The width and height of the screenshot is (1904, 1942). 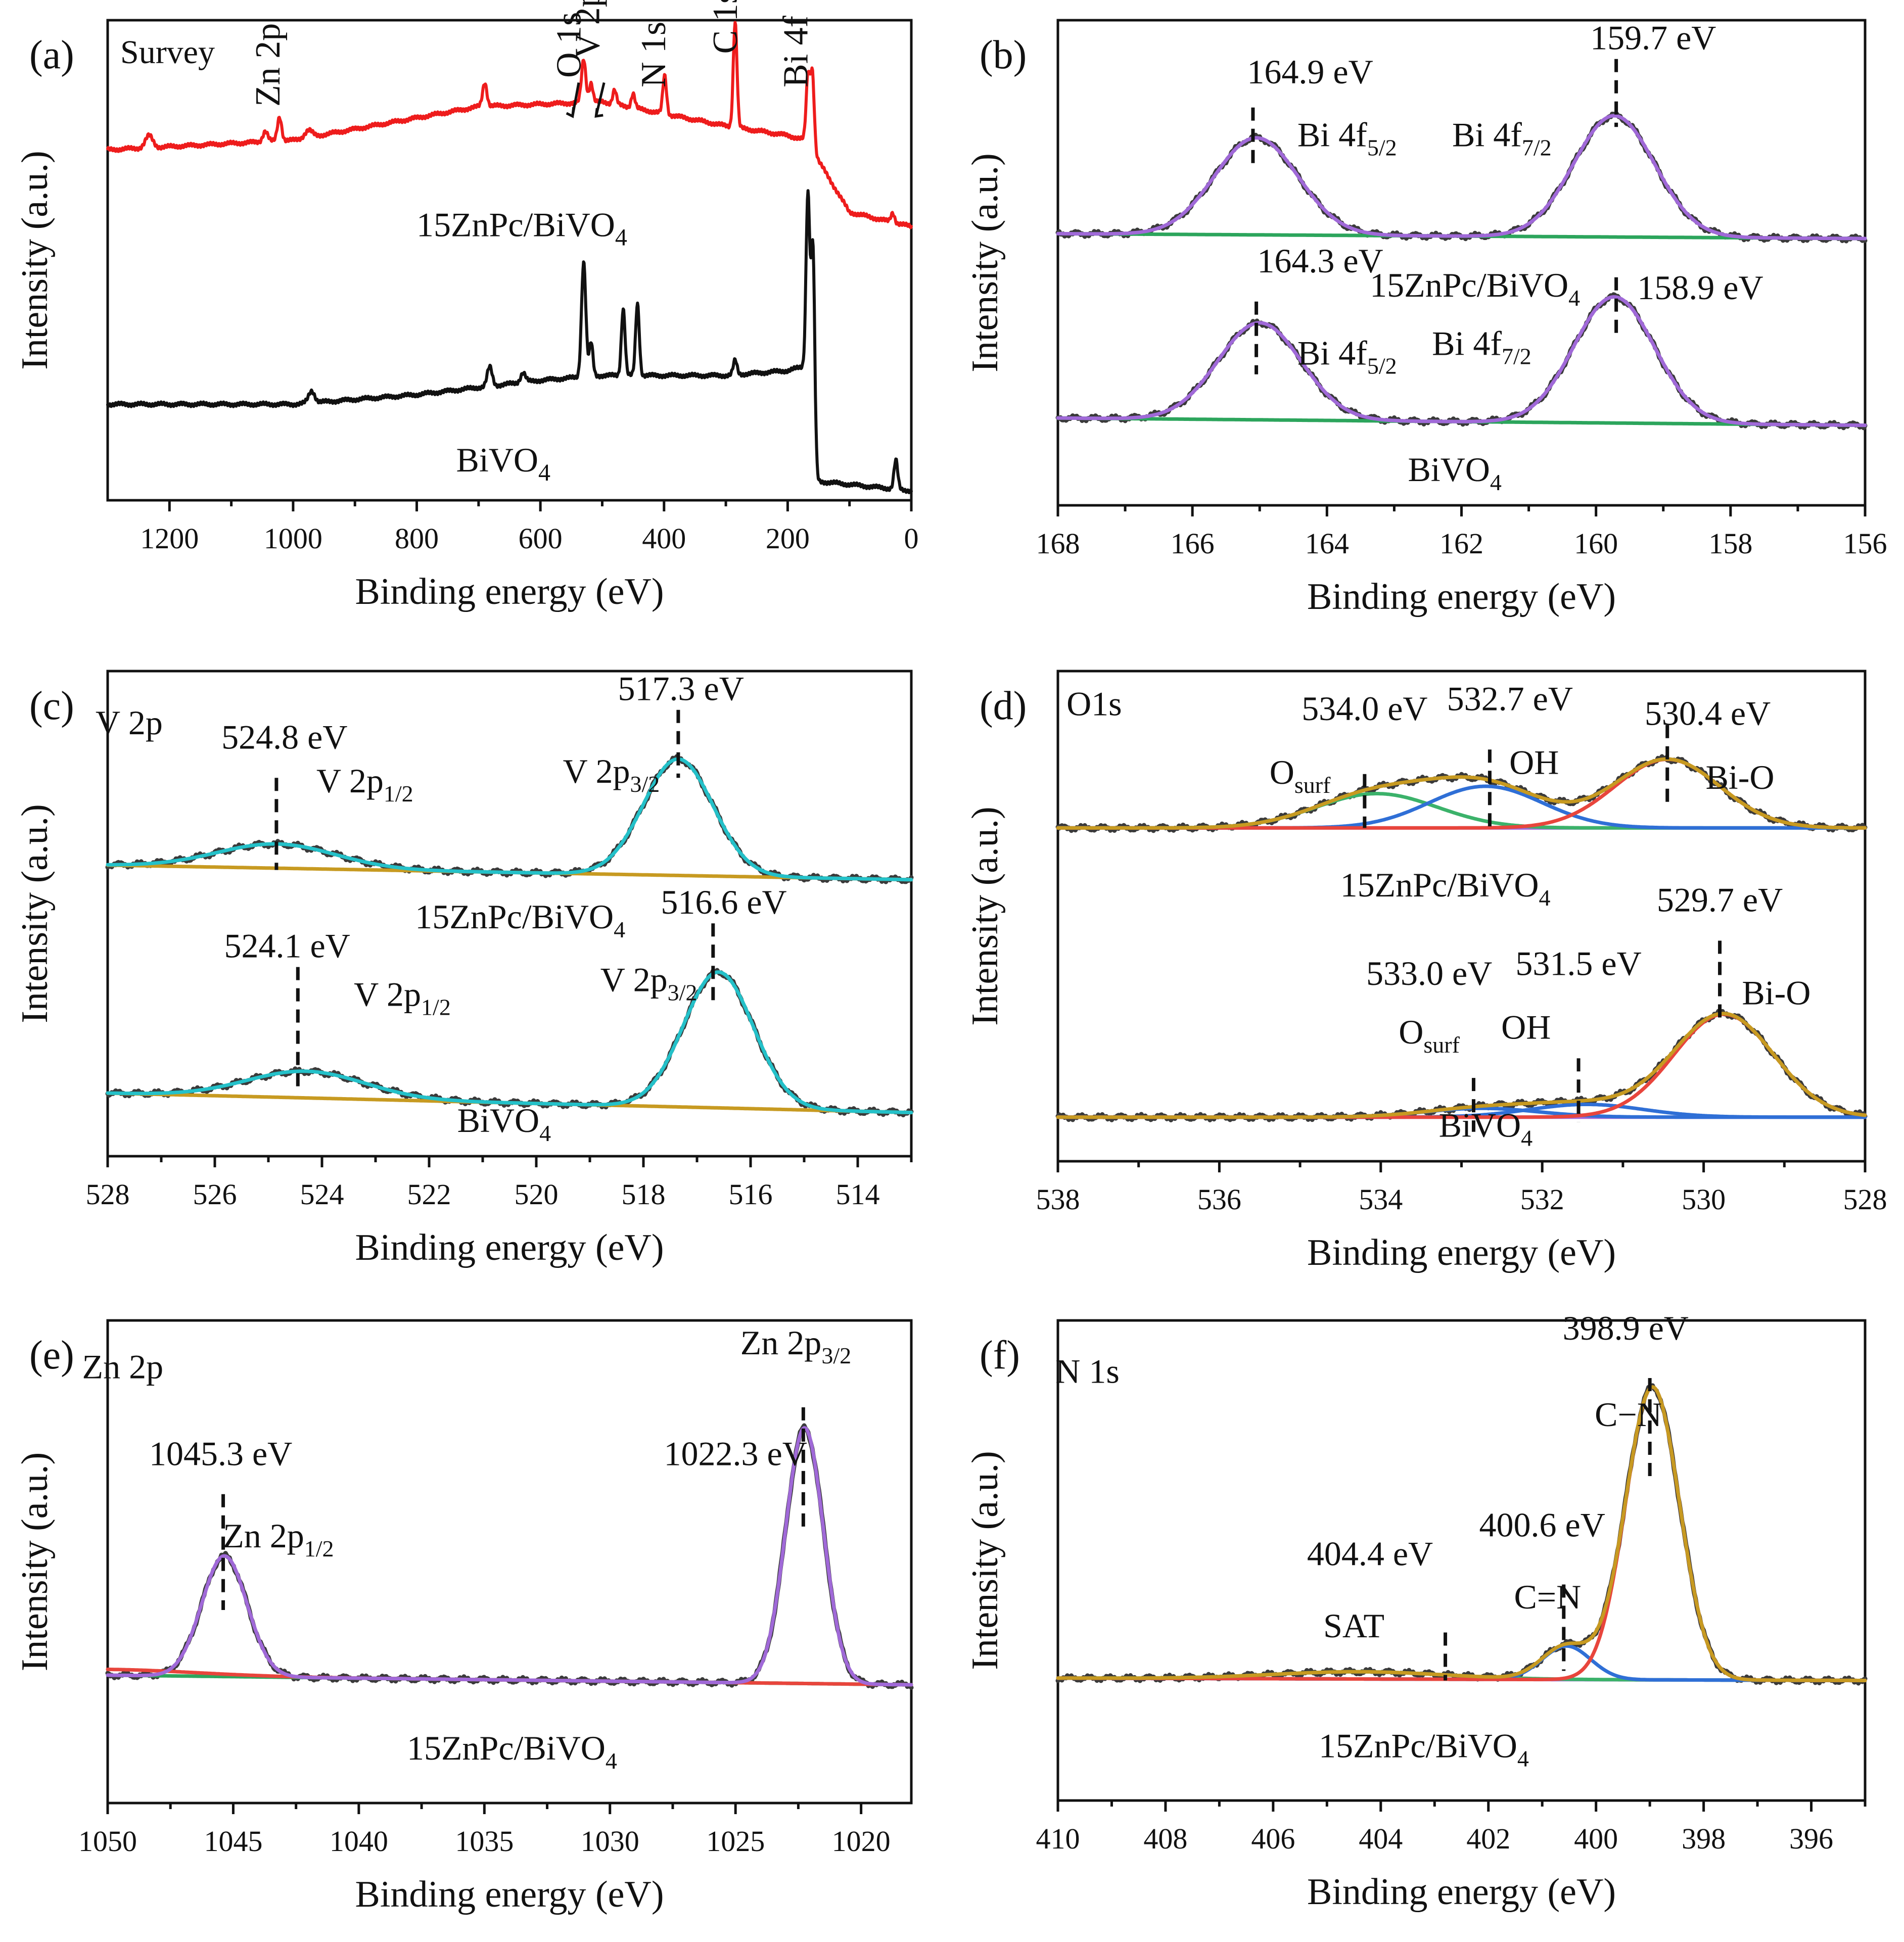 What do you see at coordinates (1165, 1839) in the screenshot?
I see `x-tick-label: 408` at bounding box center [1165, 1839].